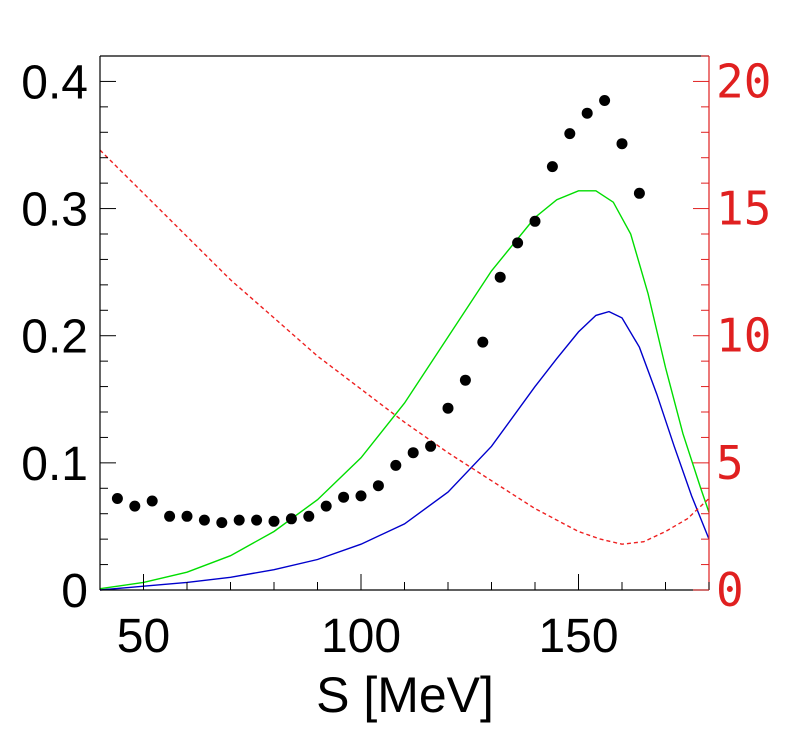  Describe the element at coordinates (743, 336) in the screenshot. I see `y2-tick-label: 10` at that location.